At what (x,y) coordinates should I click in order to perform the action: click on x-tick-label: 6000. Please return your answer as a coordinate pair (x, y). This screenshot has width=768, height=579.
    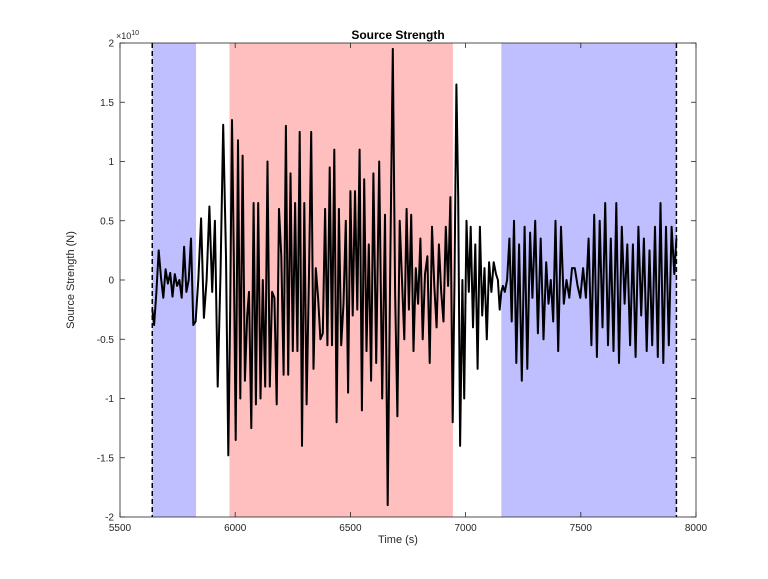
    Looking at the image, I should click on (235, 528).